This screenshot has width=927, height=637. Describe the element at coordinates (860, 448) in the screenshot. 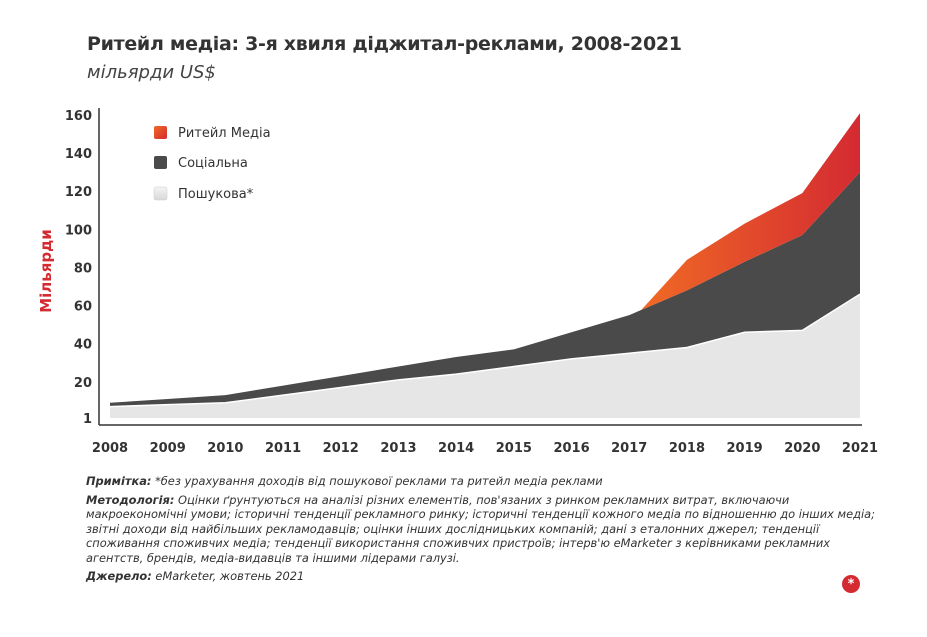

I see `x-tick-label: 2021` at that location.